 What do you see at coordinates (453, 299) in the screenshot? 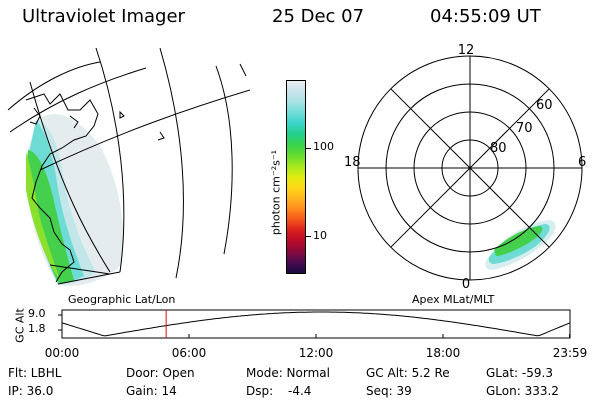
I see `apex-caption: Apex MLat/MLT` at bounding box center [453, 299].